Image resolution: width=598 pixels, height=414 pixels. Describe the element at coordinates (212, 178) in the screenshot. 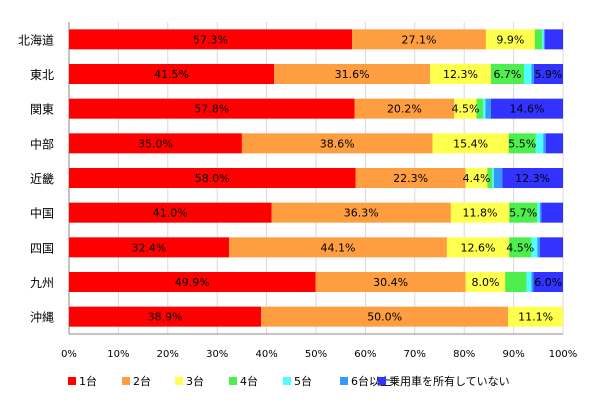

I see `data-label: 58.0%` at that location.